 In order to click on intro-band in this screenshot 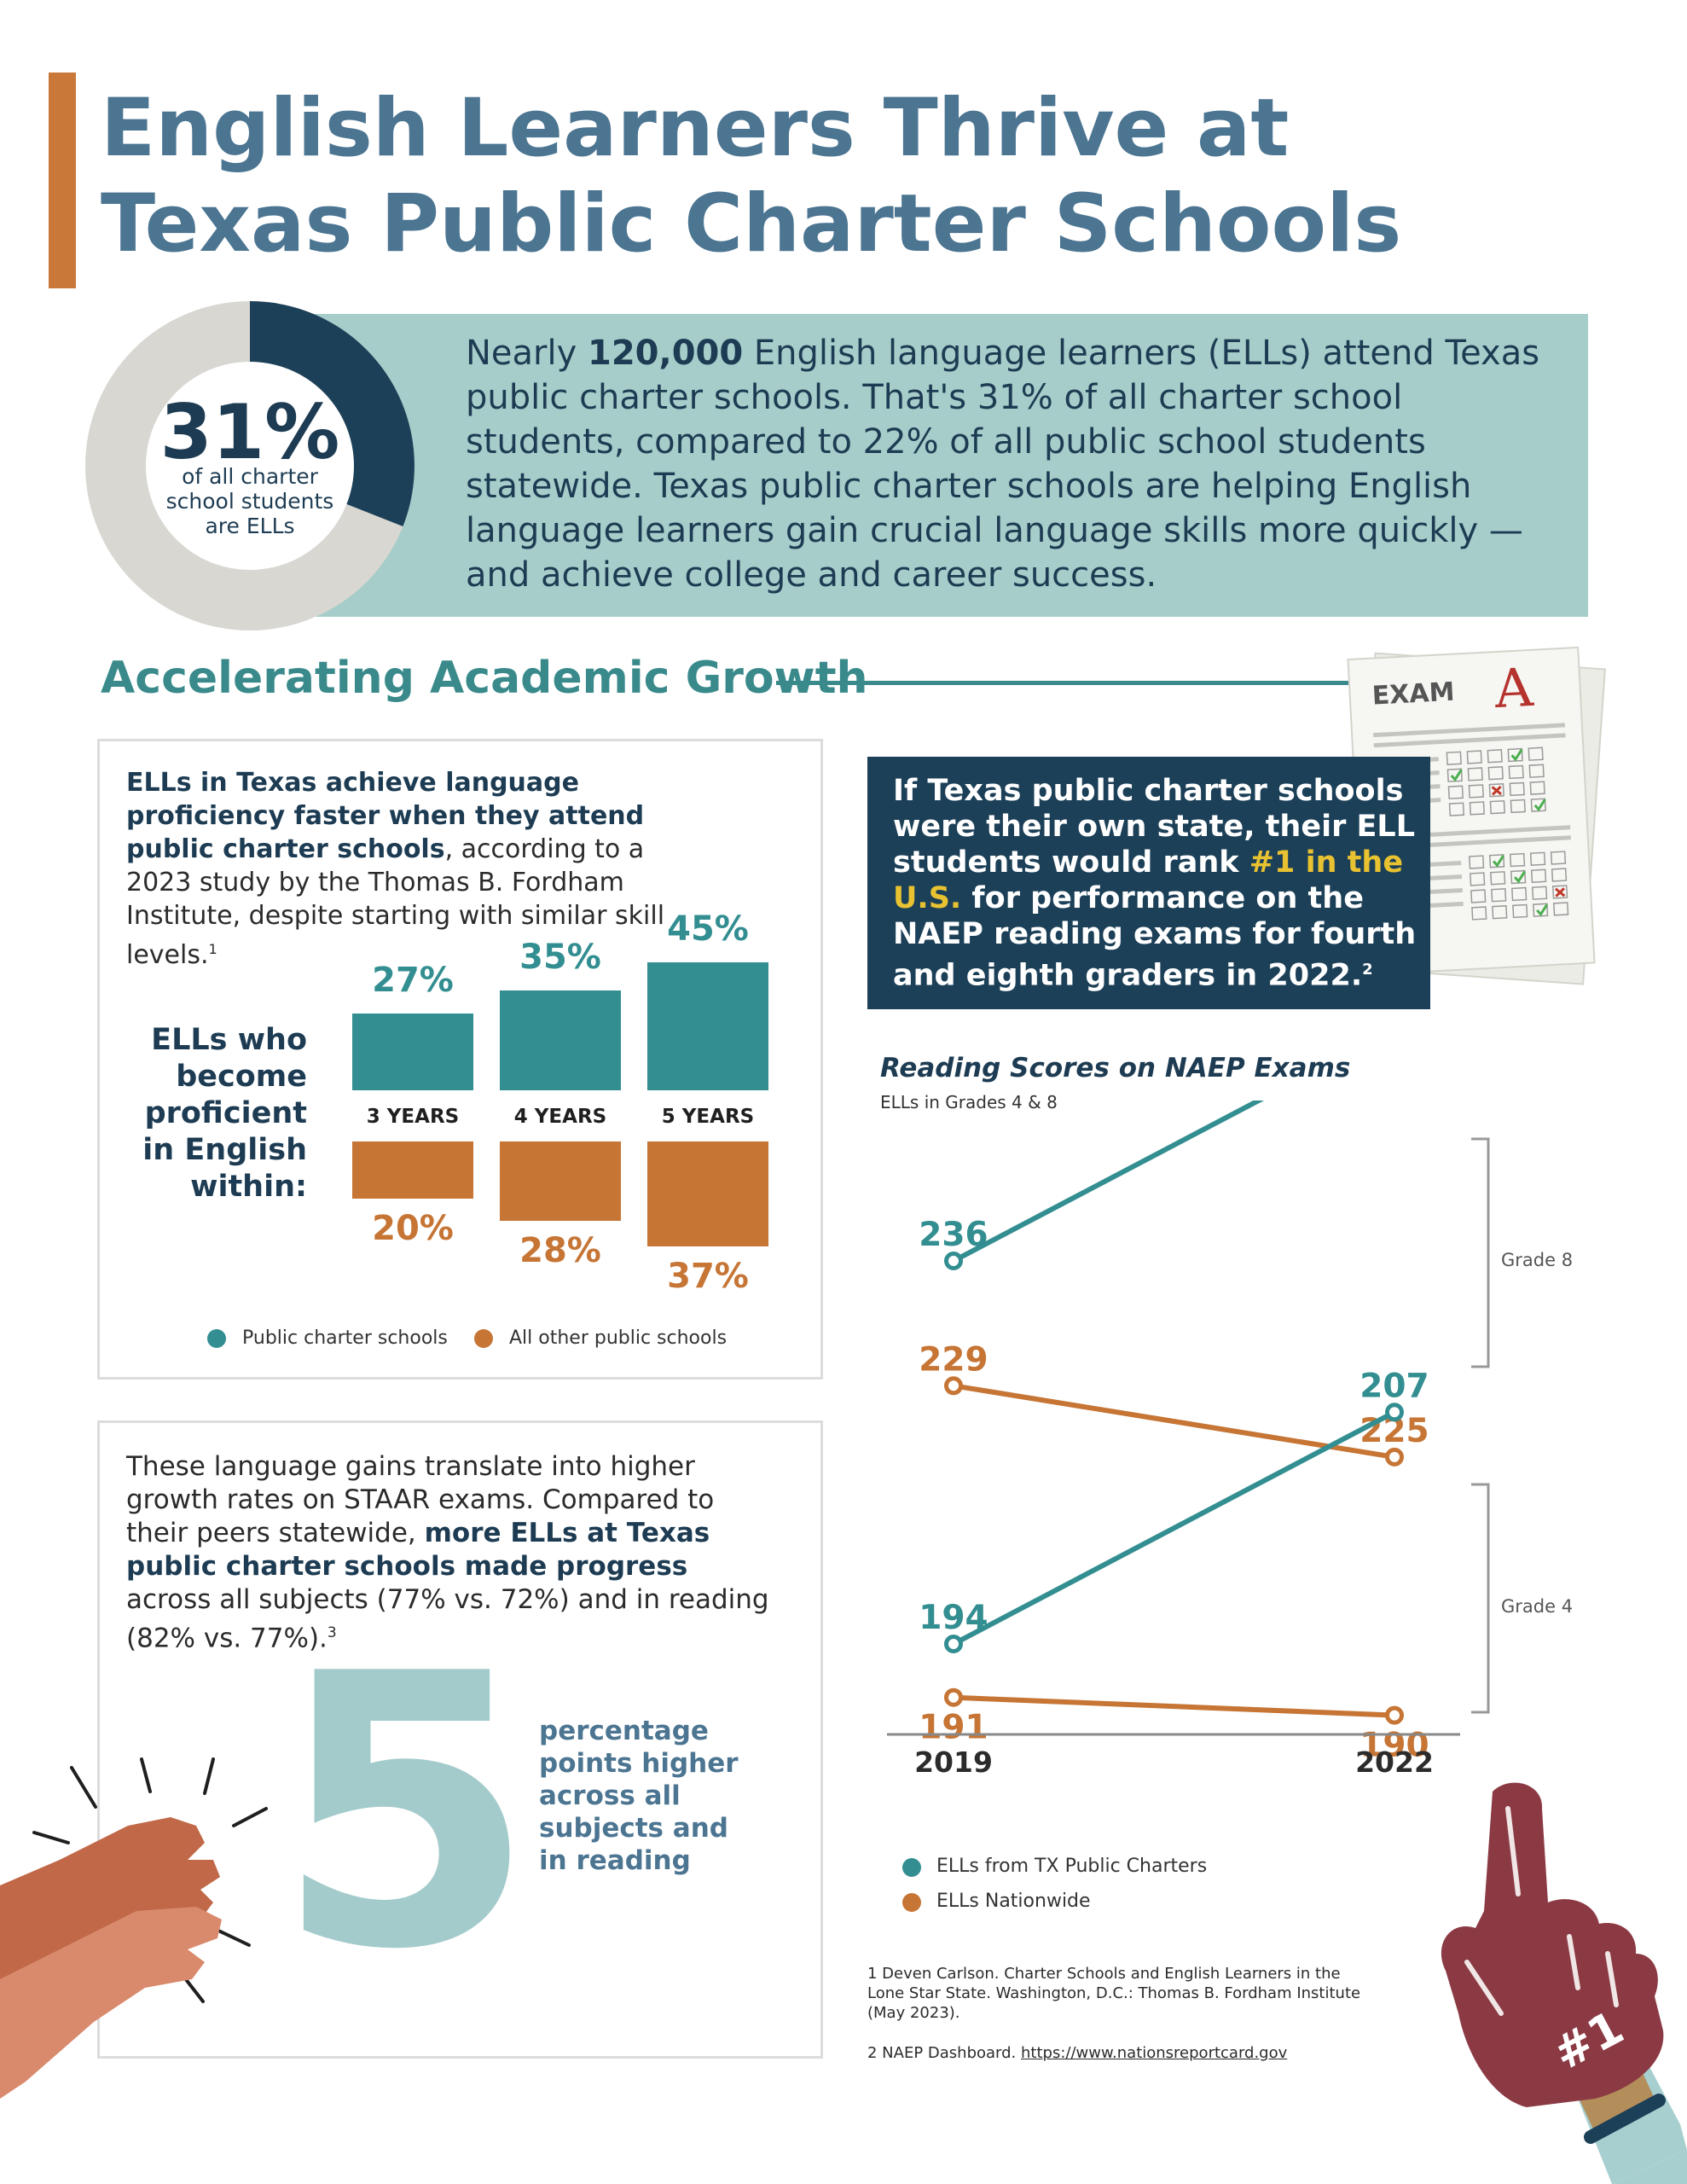, I will do `click(920, 465)`.